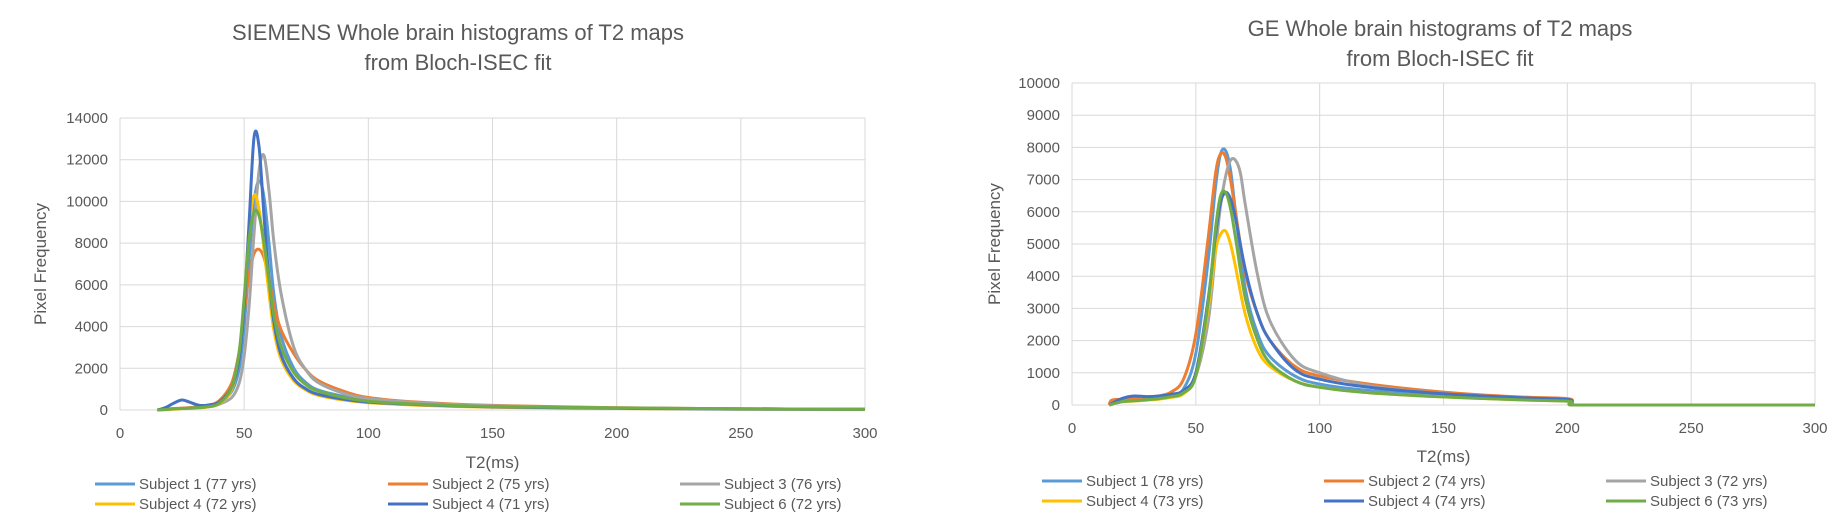 This screenshot has width=1845, height=526. Describe the element at coordinates (1439, 58) in the screenshot. I see `ge-chart-title-line: from Bloch-ISEC fit` at that location.